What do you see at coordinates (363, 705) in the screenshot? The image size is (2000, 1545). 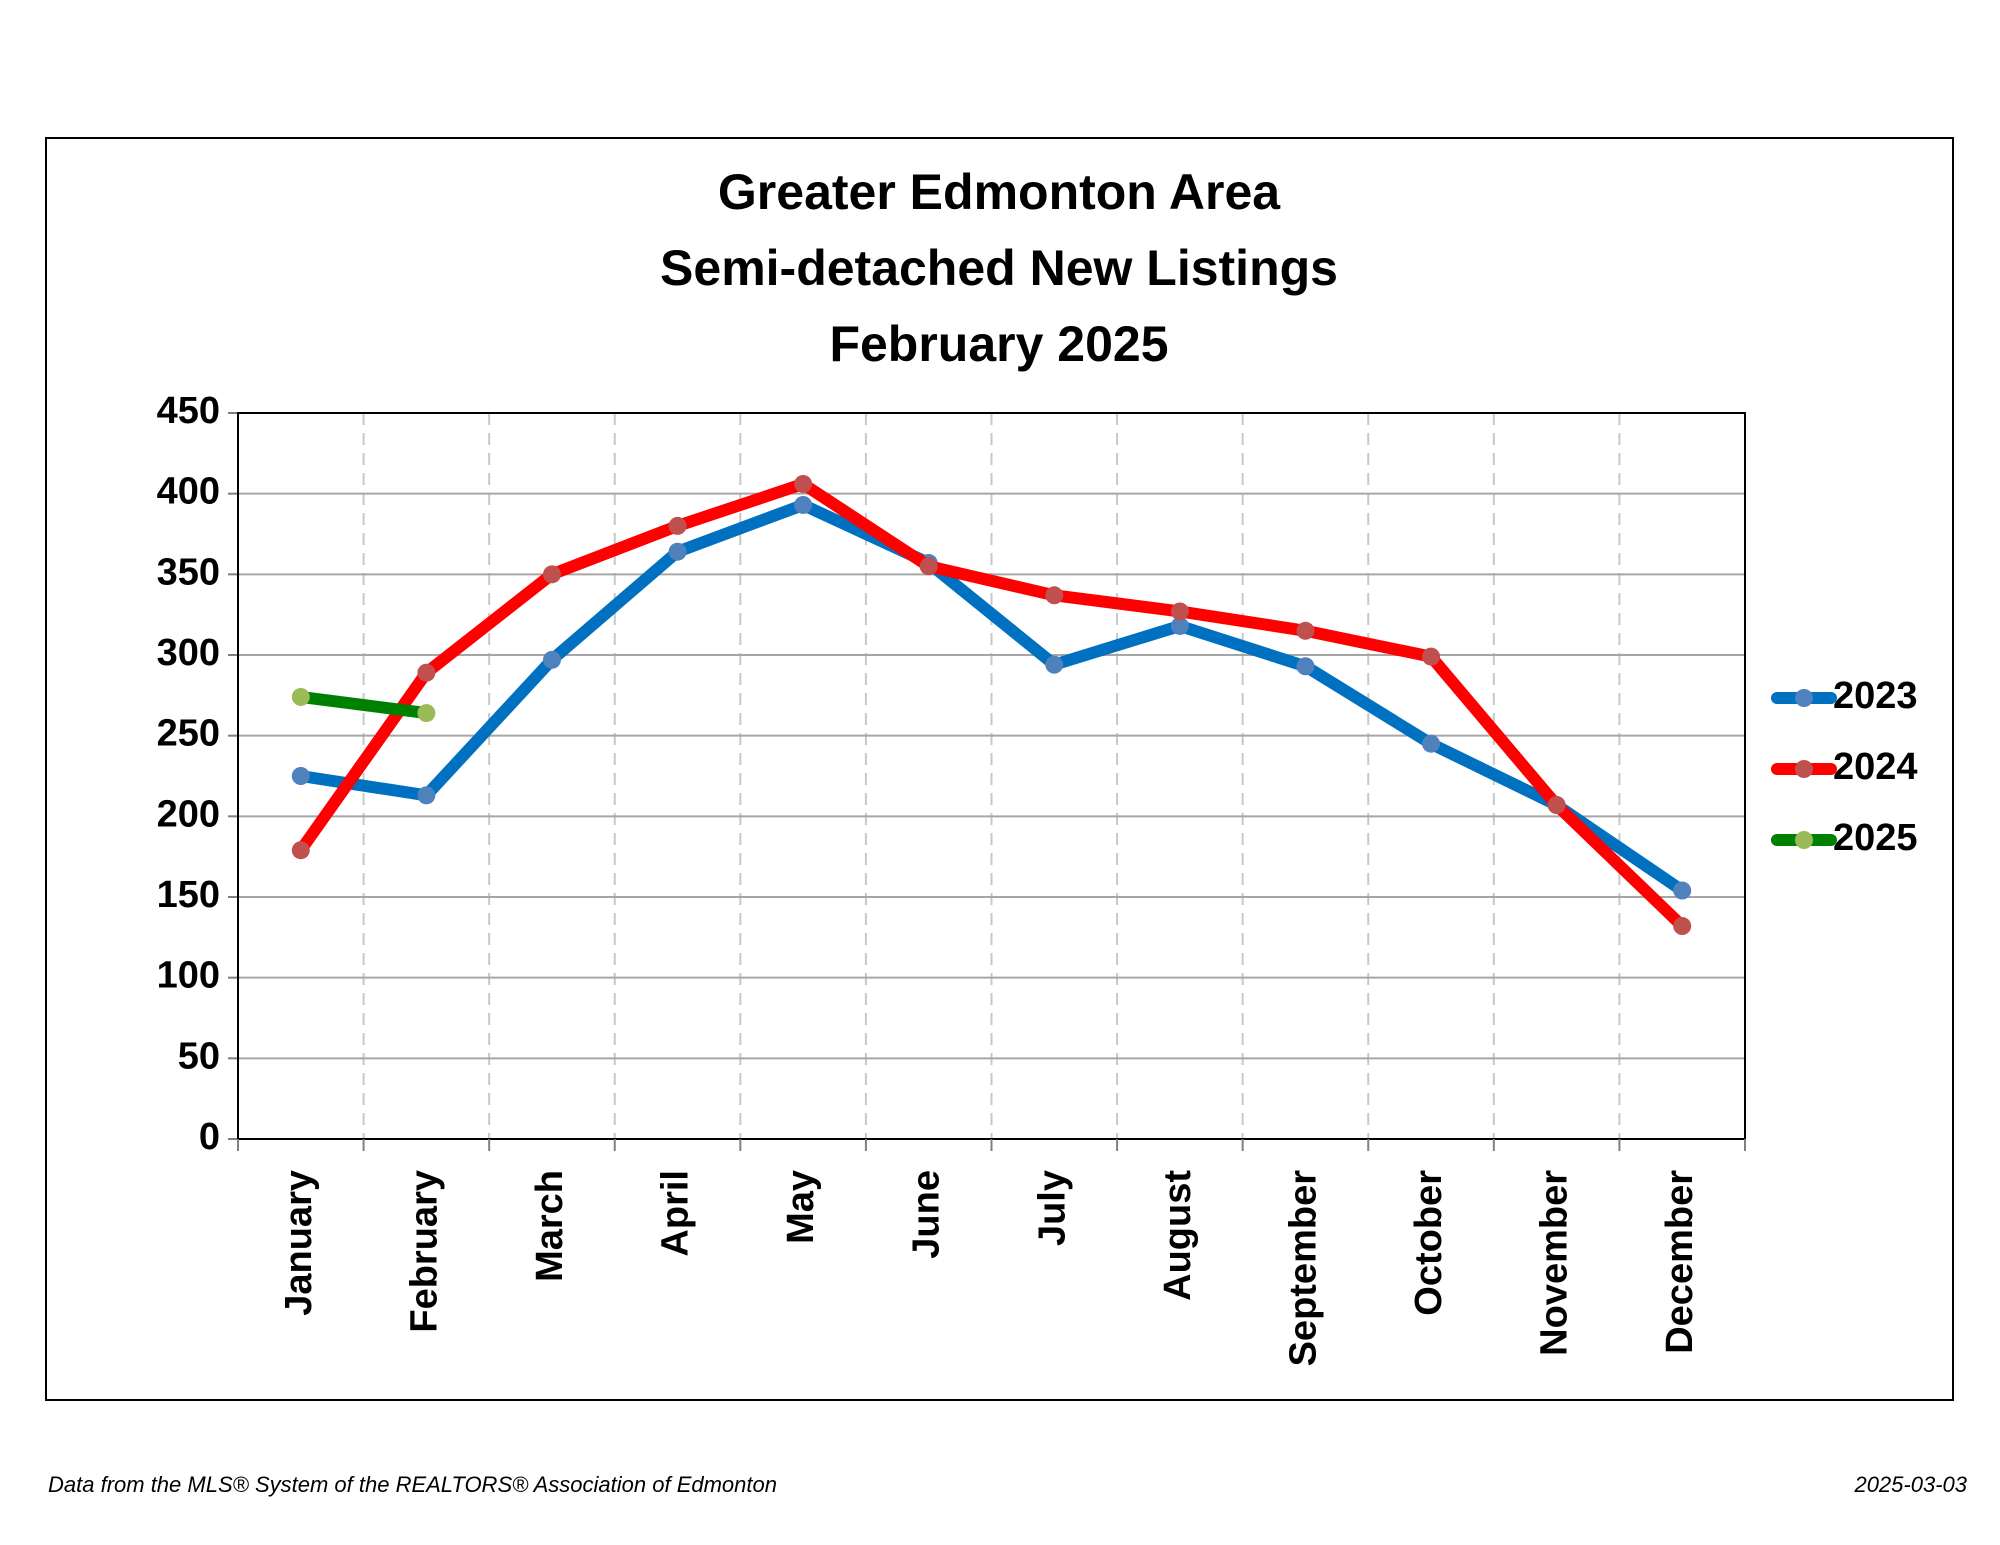 I see `series-line` at bounding box center [363, 705].